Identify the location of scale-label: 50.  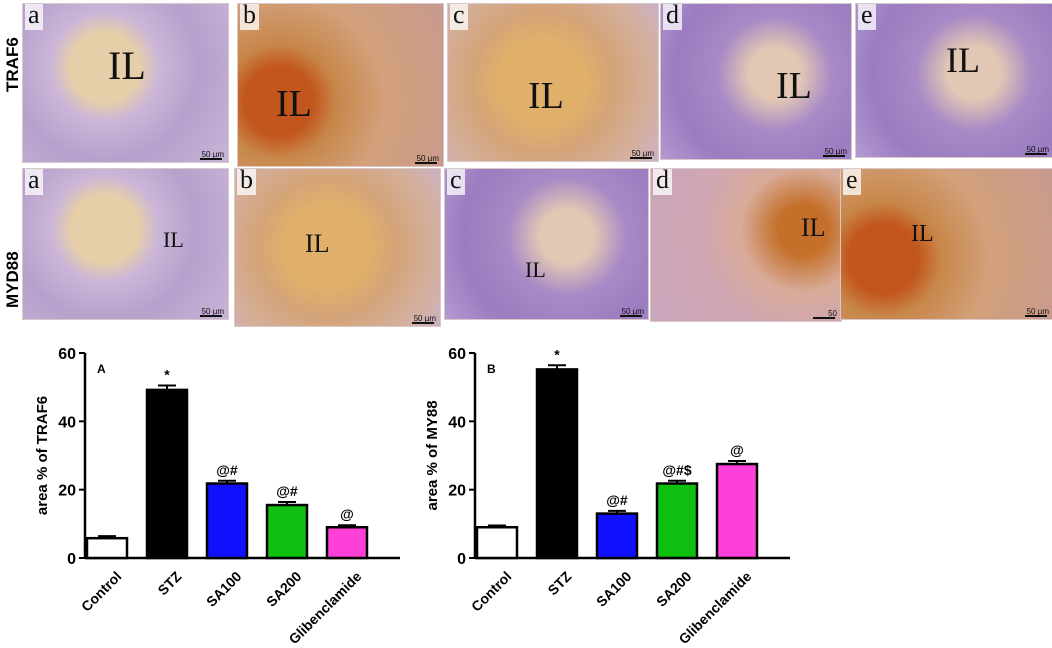
(832, 313).